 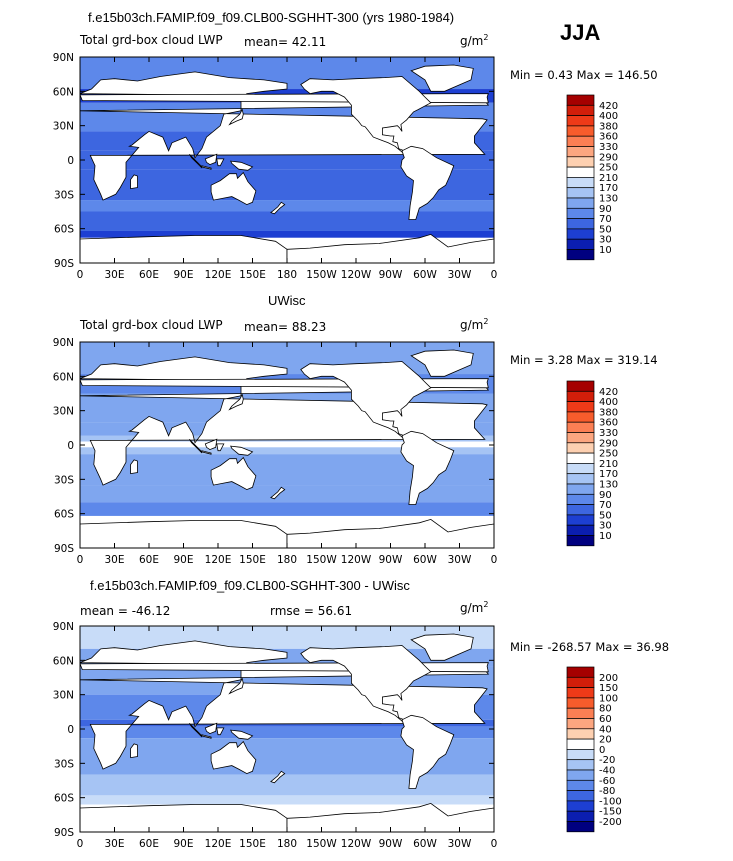 I want to click on lat-tick-label: 60S, so click(x=64, y=515).